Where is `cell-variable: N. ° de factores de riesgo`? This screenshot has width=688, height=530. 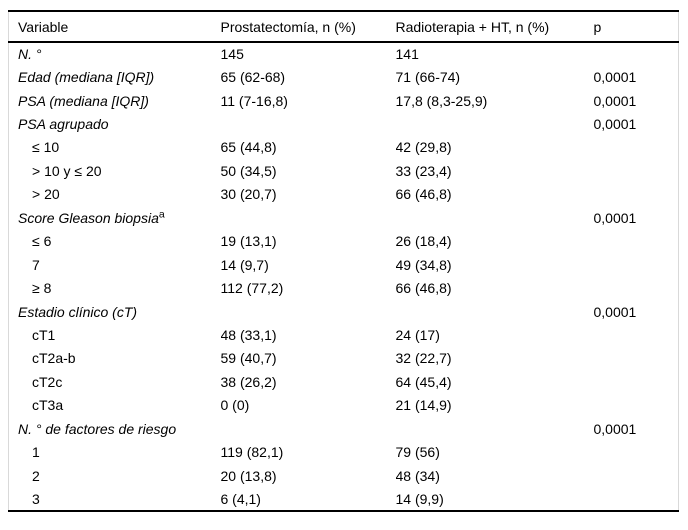
cell-variable: N. ° de factores de riesgo is located at coordinates (97, 428).